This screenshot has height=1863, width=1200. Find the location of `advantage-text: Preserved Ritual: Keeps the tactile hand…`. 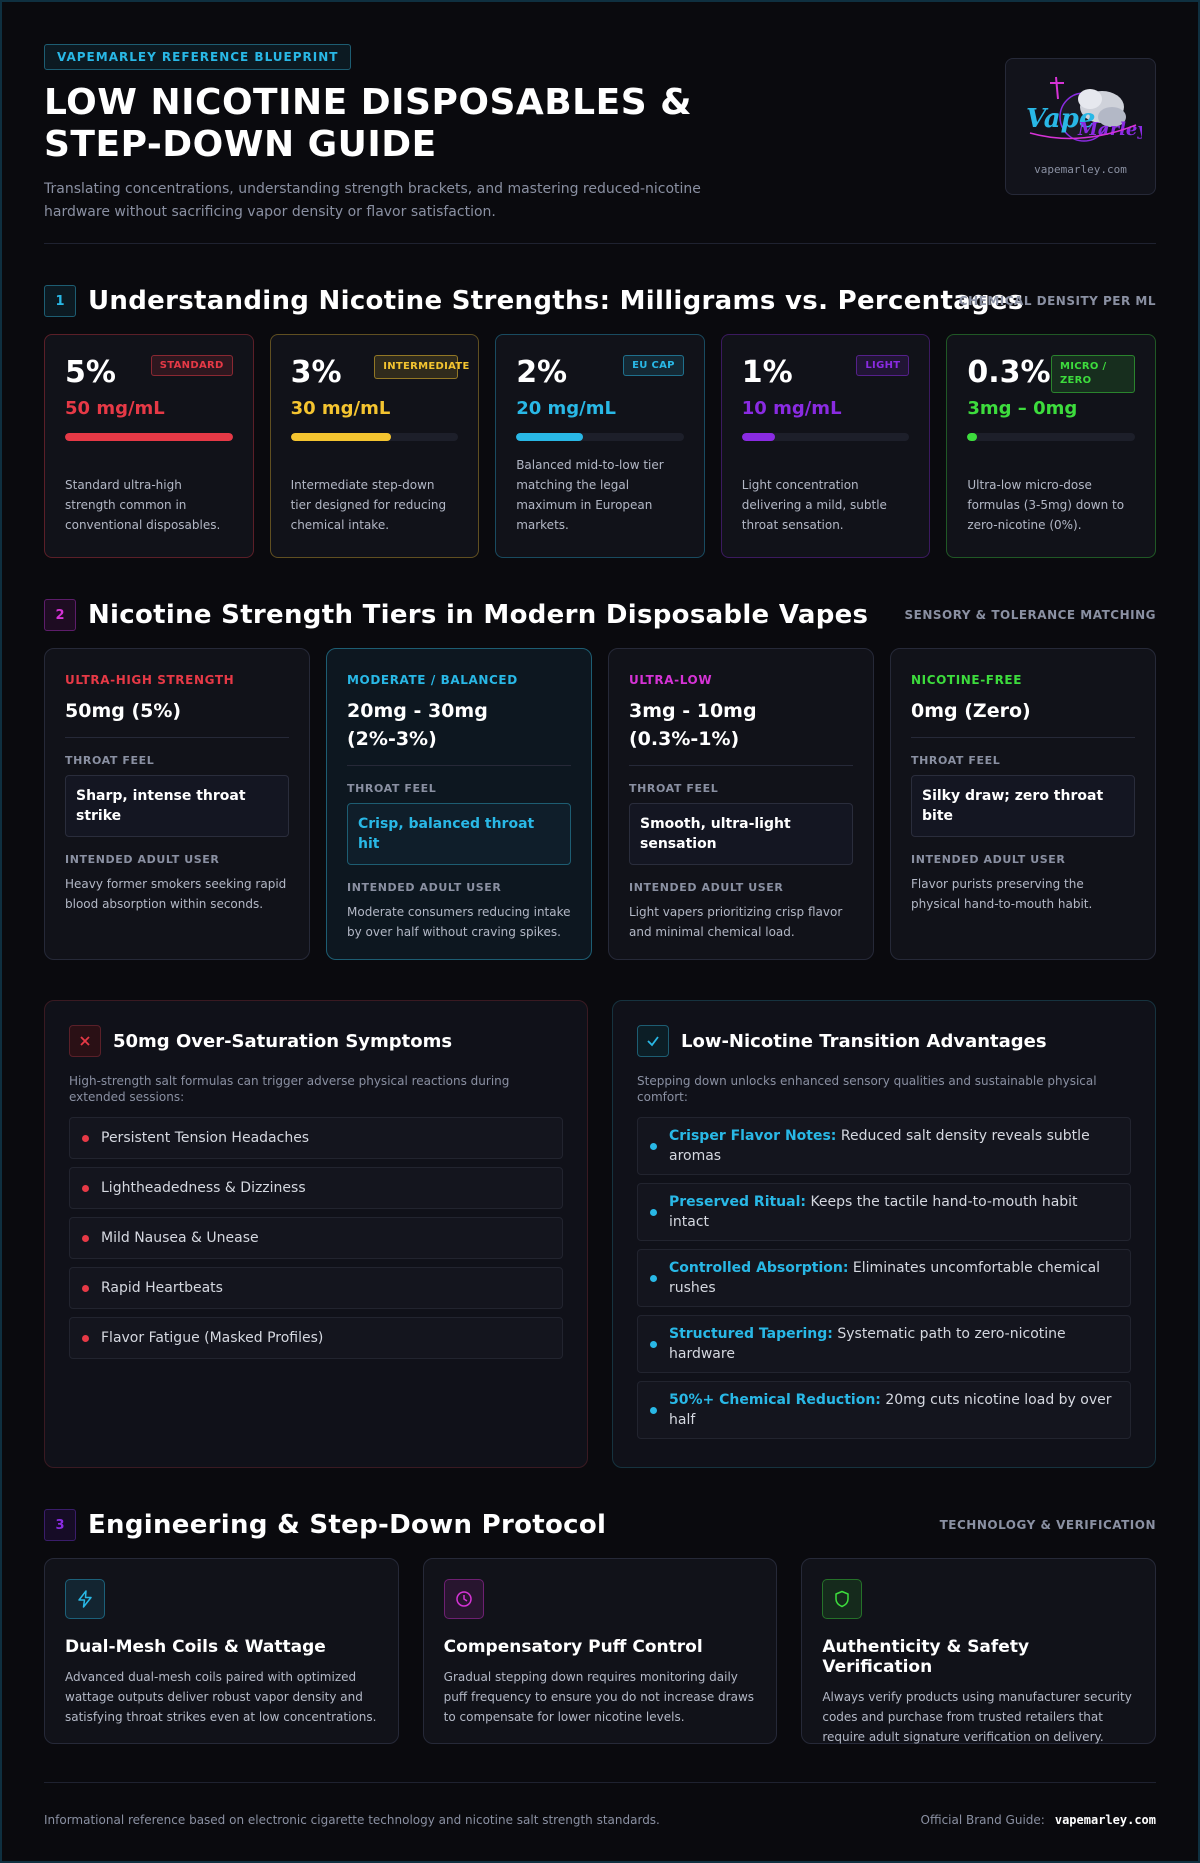

advantage-text: Preserved Ritual: Keeps the tactile hand… is located at coordinates (893, 1212).